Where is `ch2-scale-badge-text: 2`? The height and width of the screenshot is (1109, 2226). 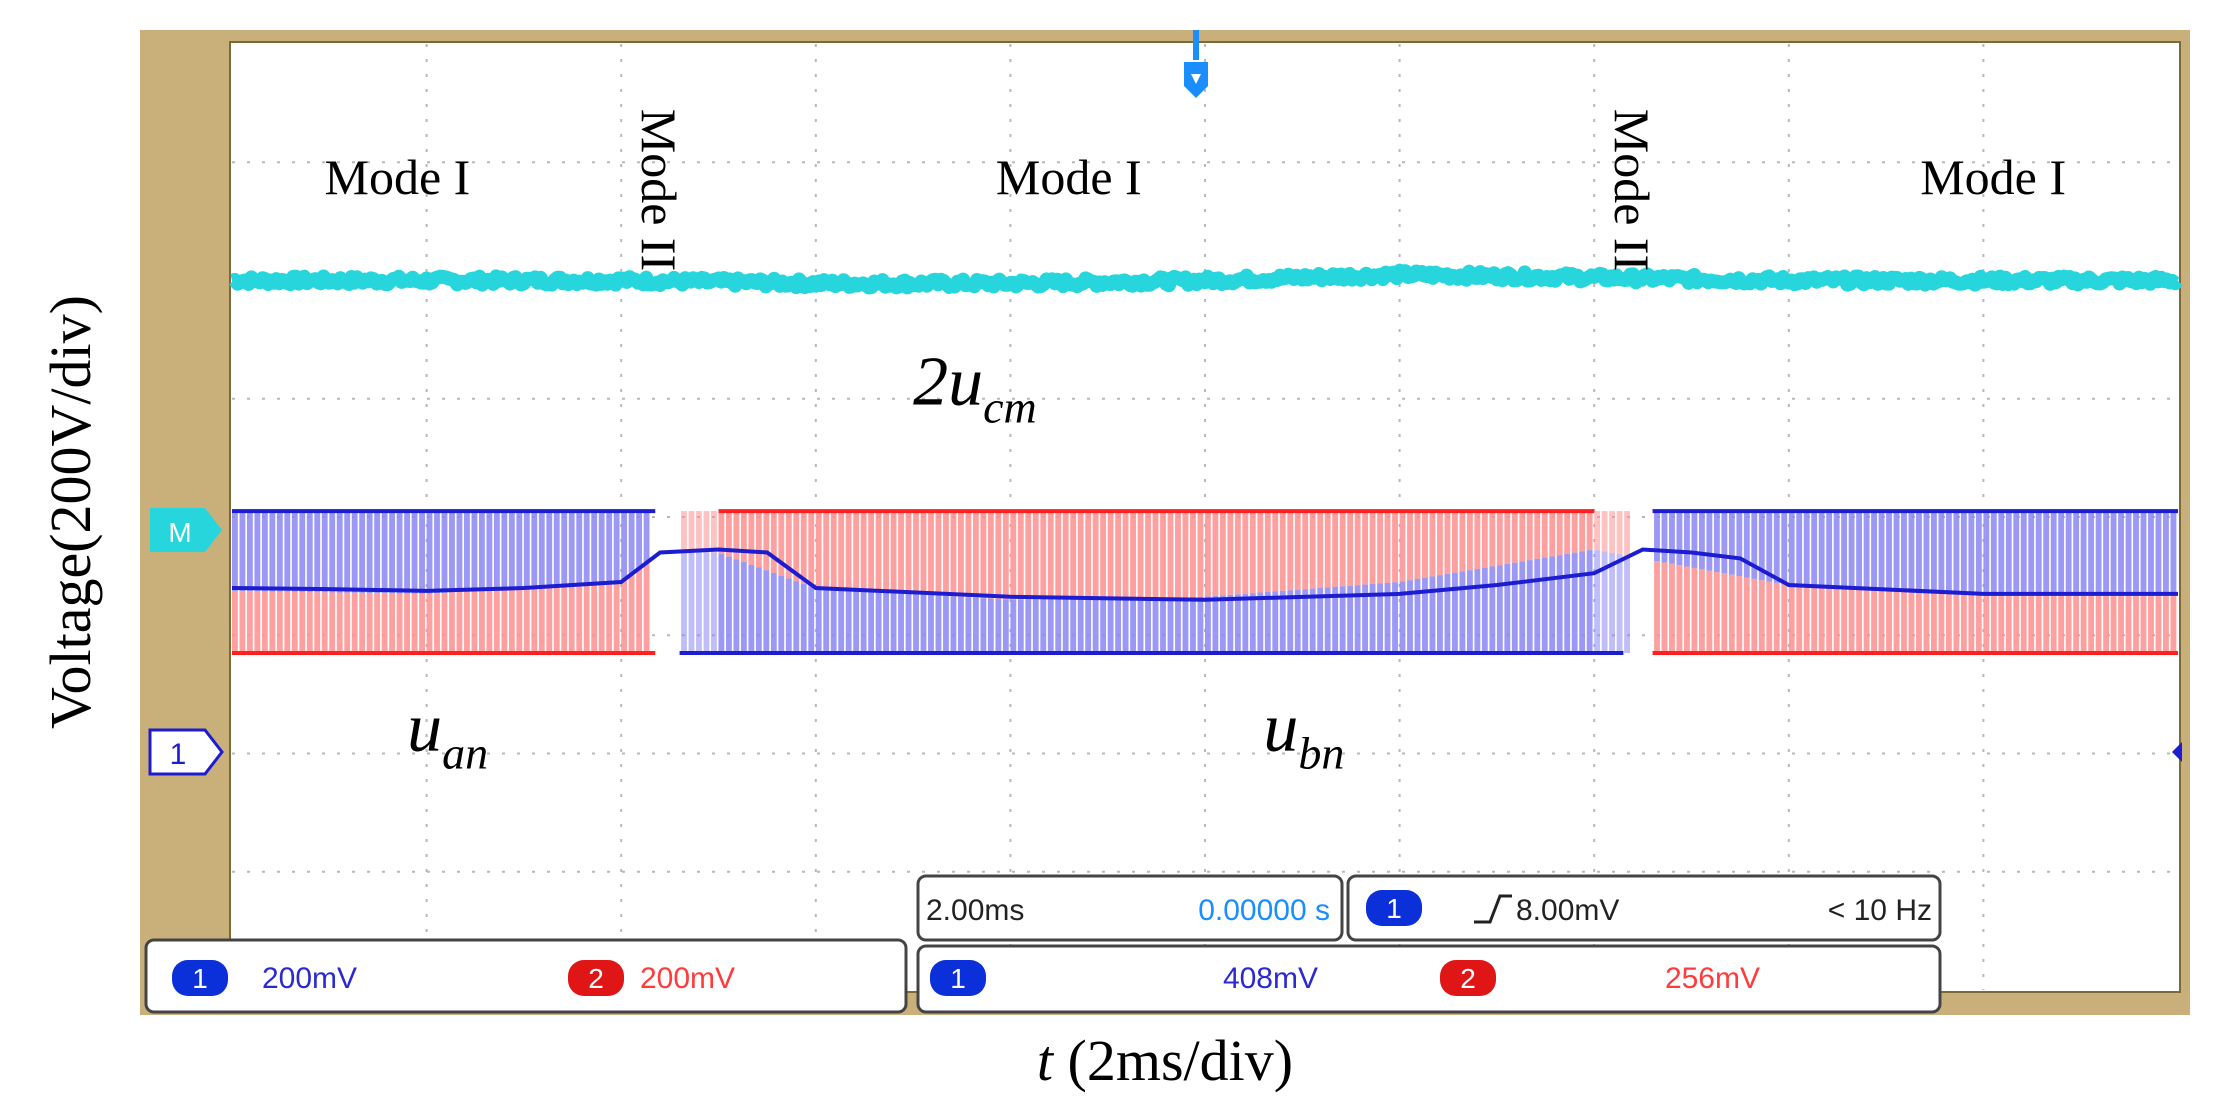 ch2-scale-badge-text: 2 is located at coordinates (596, 978).